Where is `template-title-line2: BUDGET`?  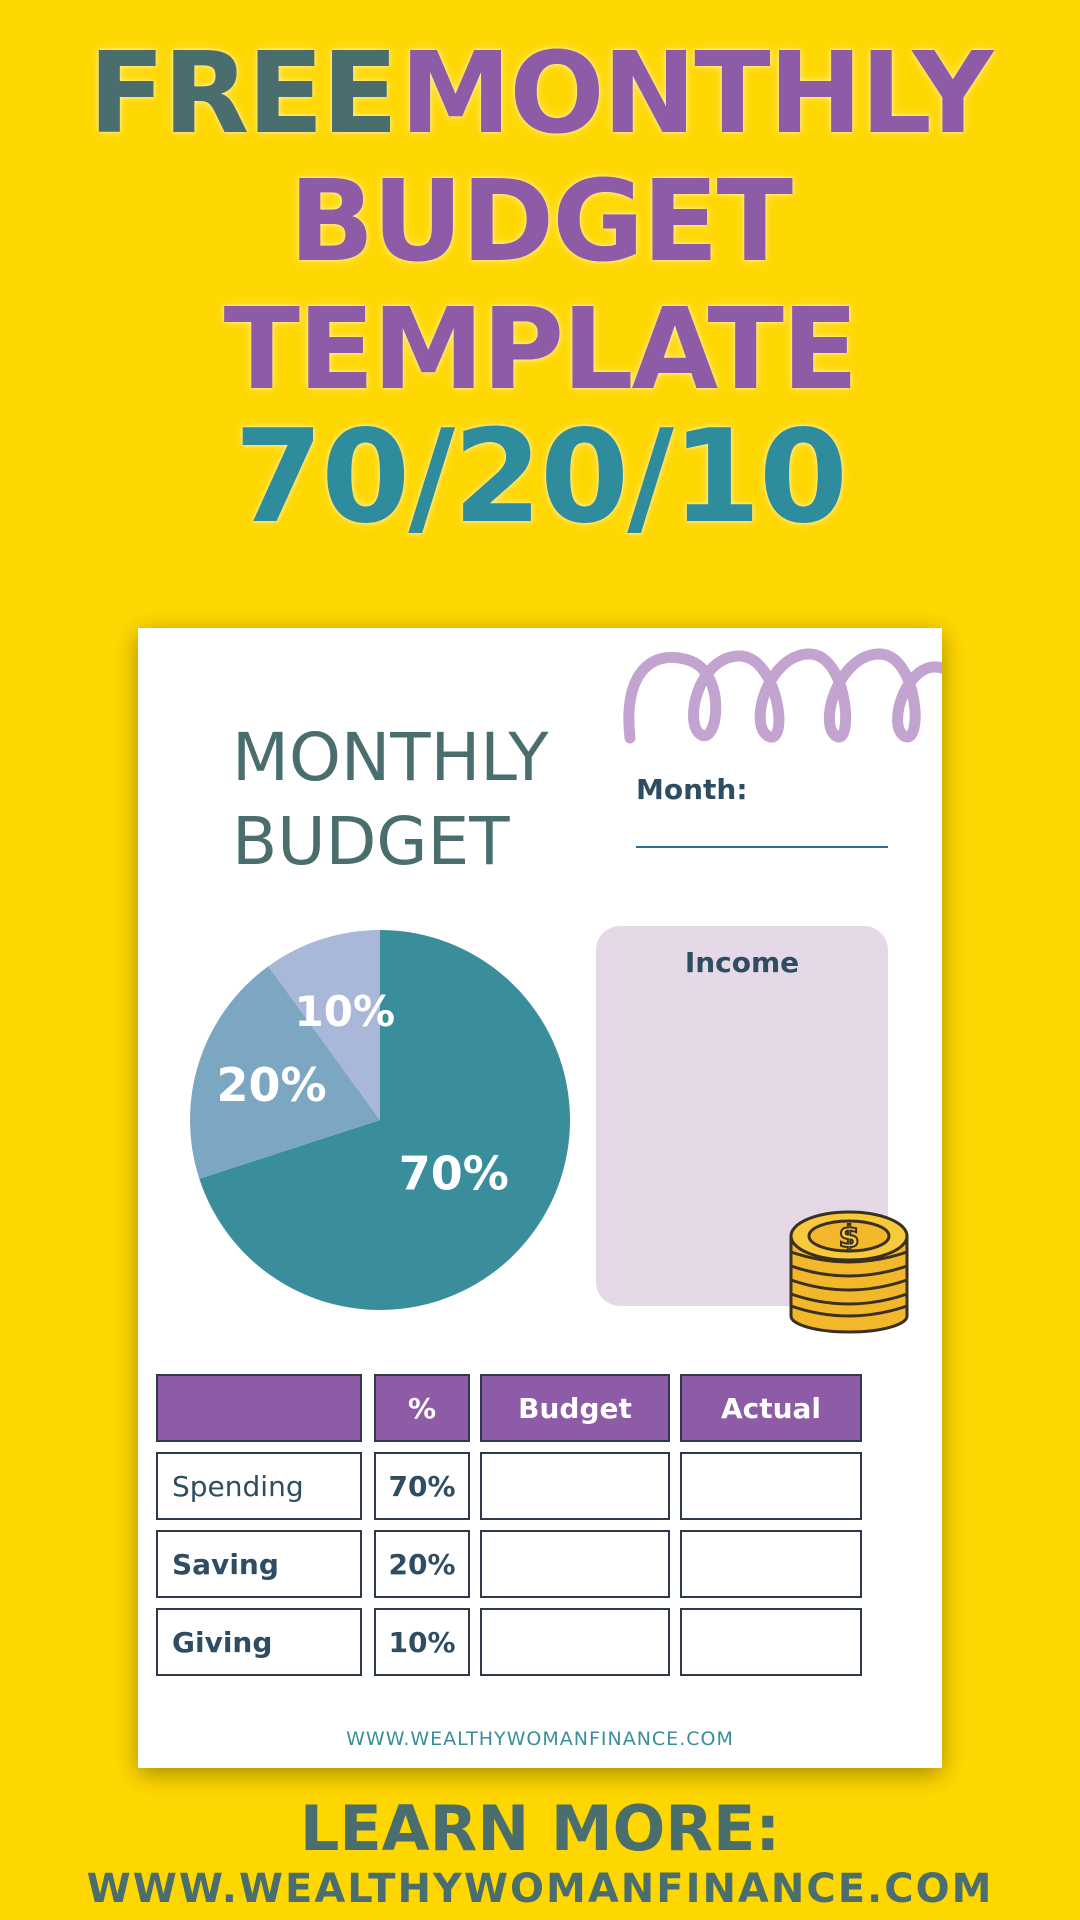 template-title-line2: BUDGET is located at coordinates (371, 841).